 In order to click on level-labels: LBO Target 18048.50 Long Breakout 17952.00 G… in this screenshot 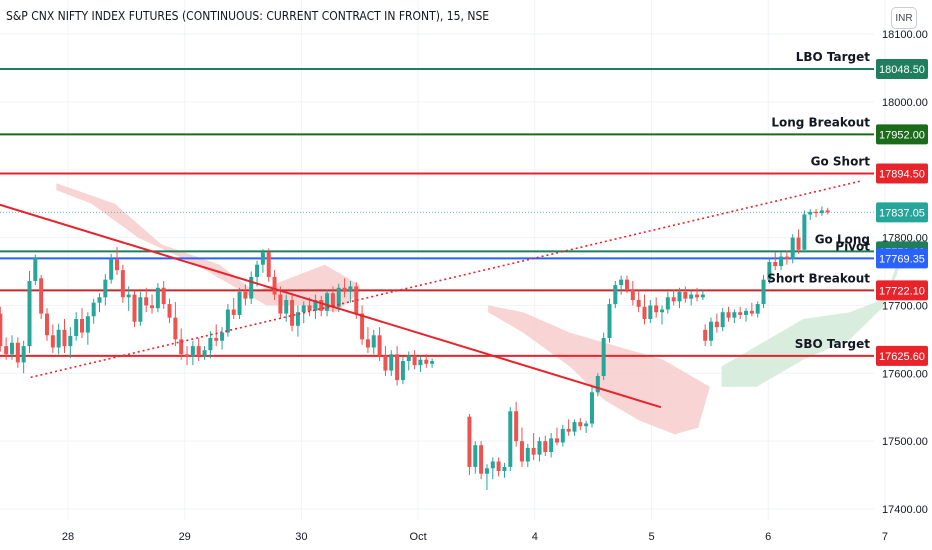, I will do `click(847, 208)`.